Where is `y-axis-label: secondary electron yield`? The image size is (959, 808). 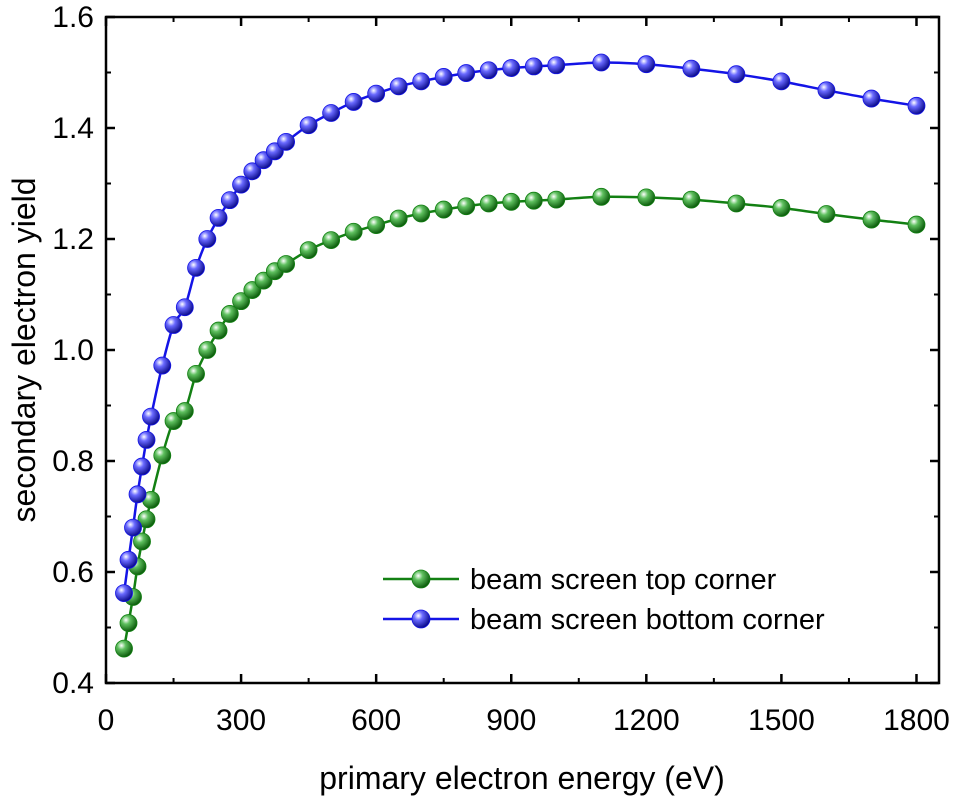
y-axis-label: secondary electron yield is located at coordinates (24, 349).